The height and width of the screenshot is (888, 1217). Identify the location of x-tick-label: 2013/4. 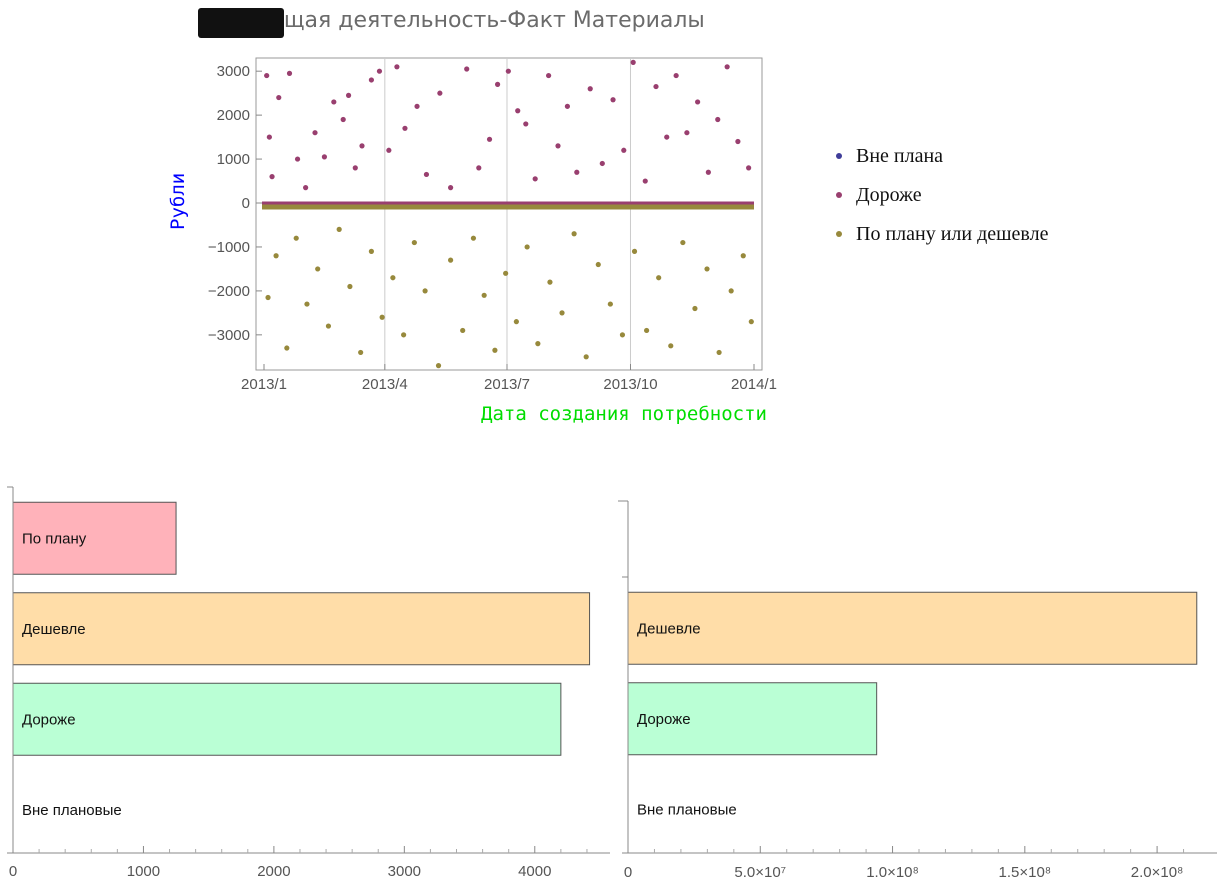
(385, 384).